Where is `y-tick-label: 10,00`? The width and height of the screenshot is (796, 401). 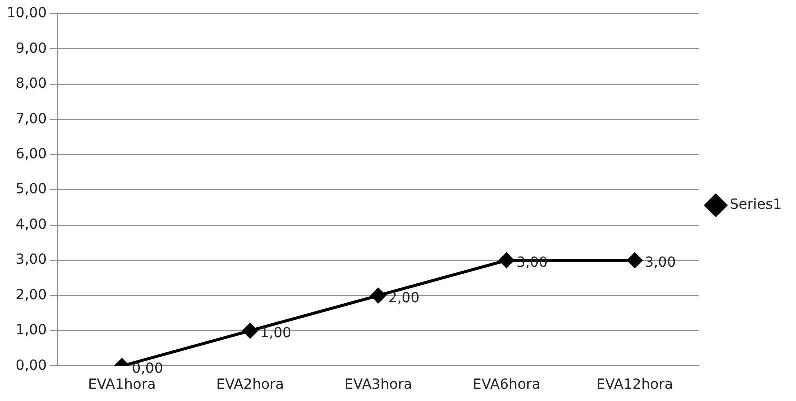 y-tick-label: 10,00 is located at coordinates (27, 14).